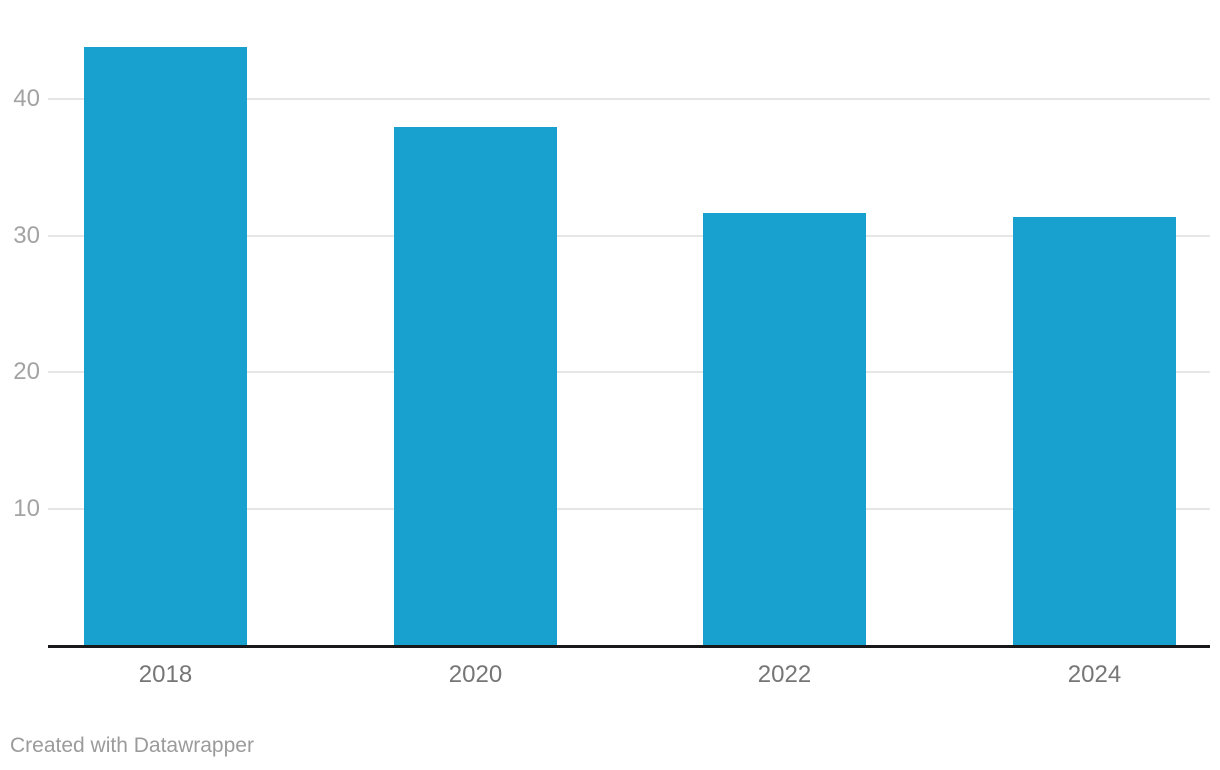 This screenshot has height=770, width=1220. I want to click on bar-2018, so click(165, 346).